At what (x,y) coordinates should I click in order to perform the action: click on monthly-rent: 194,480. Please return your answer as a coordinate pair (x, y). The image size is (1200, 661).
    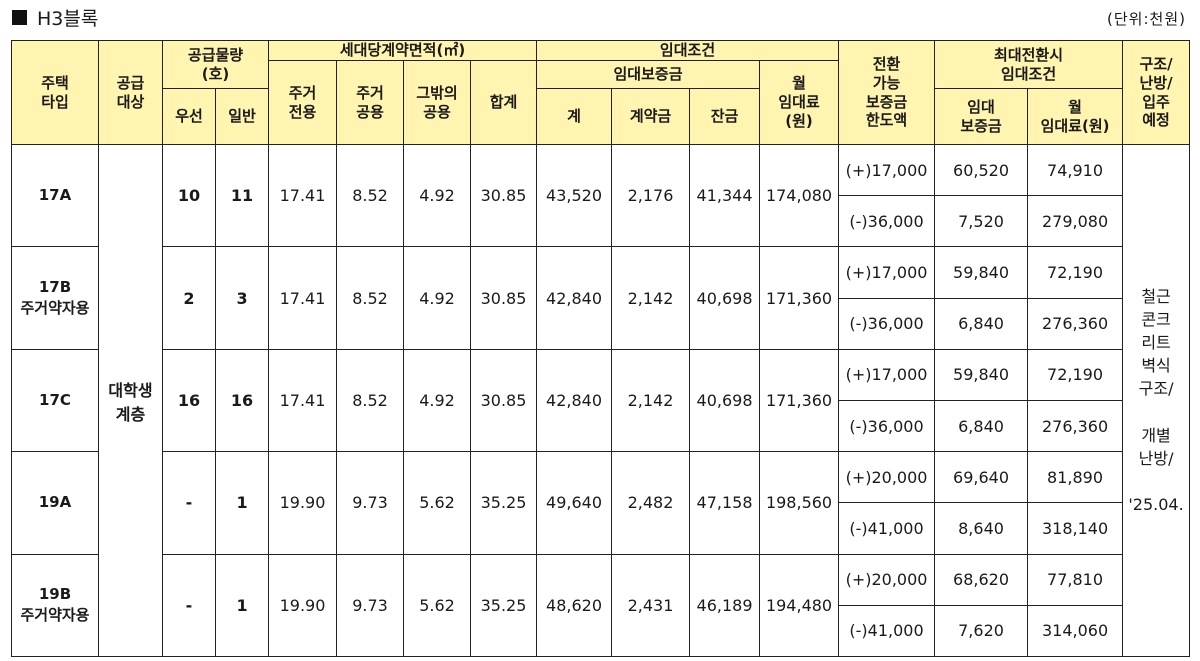
    Looking at the image, I should click on (799, 605).